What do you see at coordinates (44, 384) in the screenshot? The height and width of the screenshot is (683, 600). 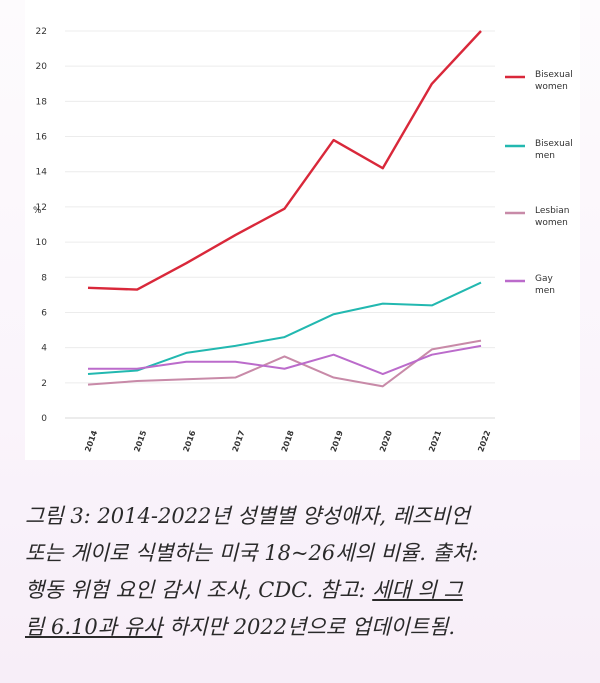 I see `y-tick-label: 2` at bounding box center [44, 384].